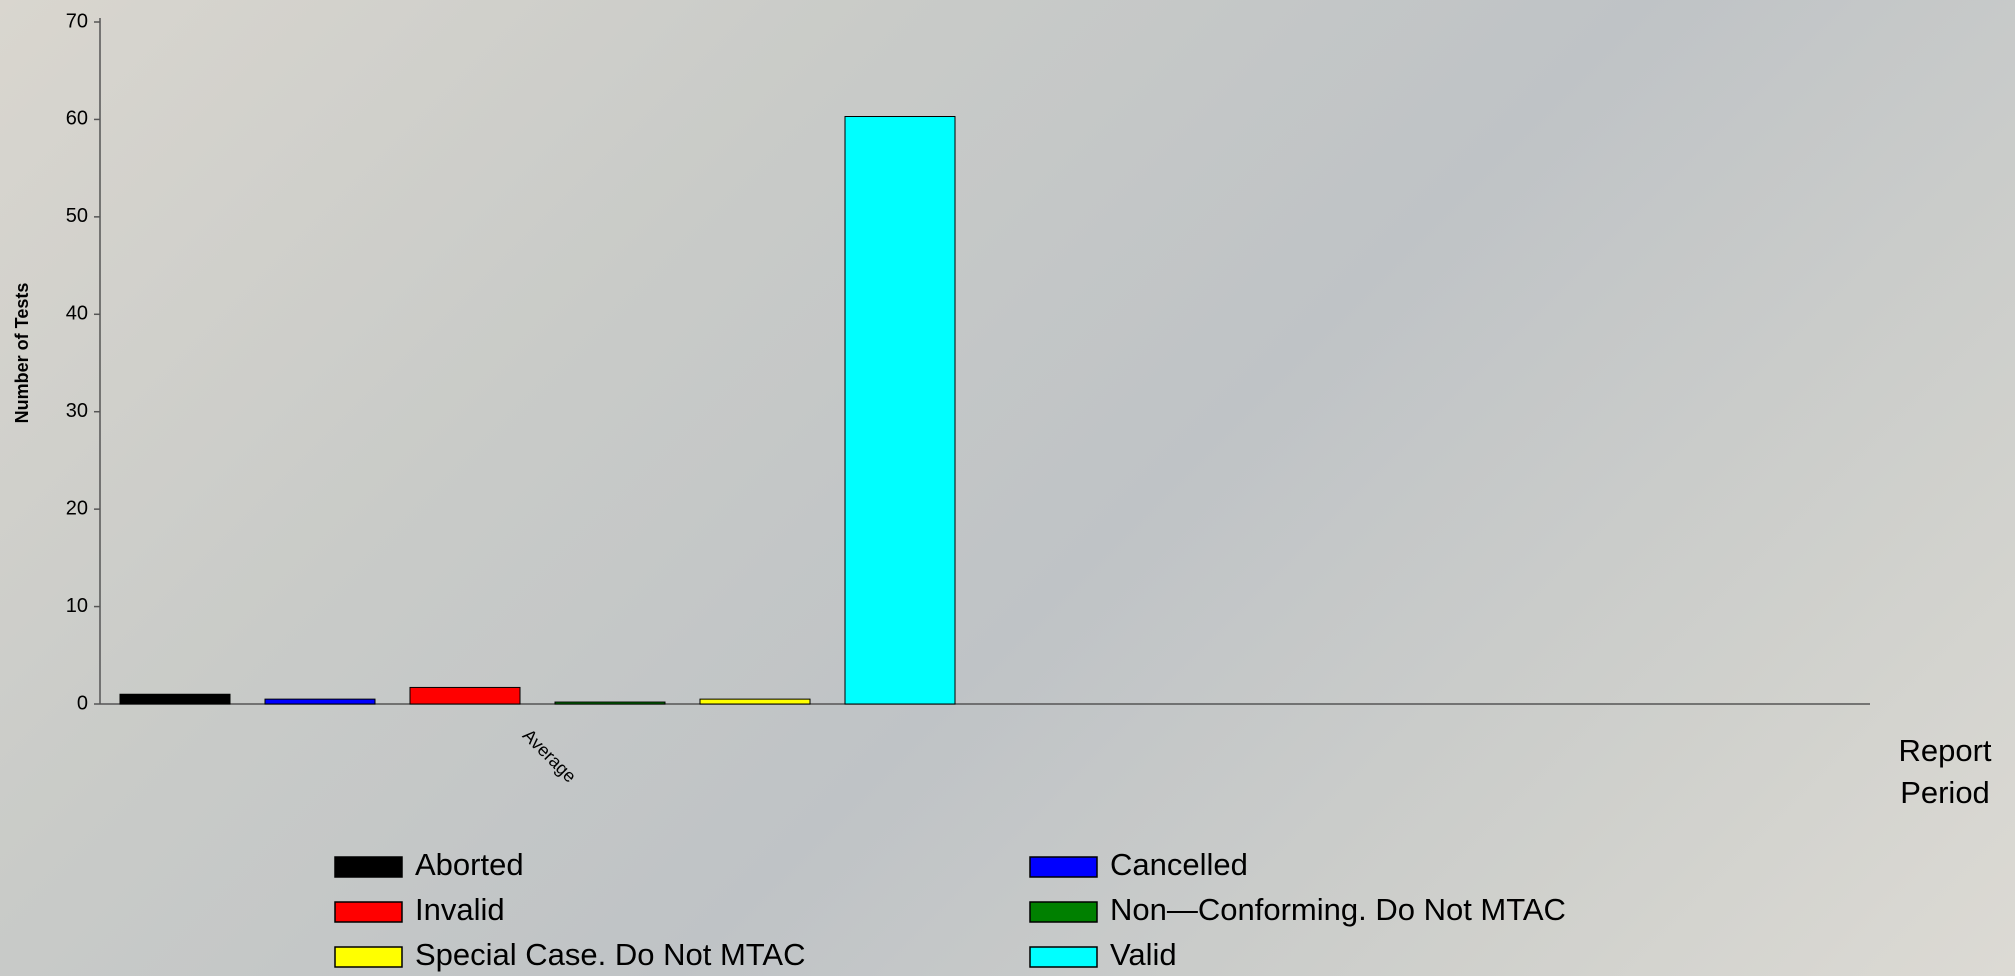  I want to click on legend-label: Special Case. Do Not MTAC, so click(610, 954).